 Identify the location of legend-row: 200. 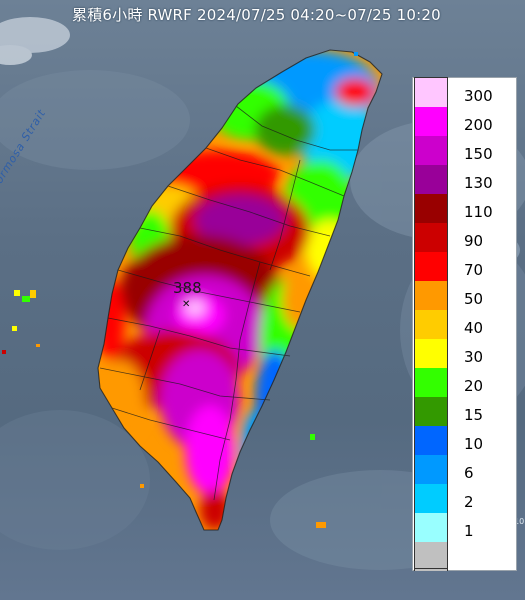
(464, 121).